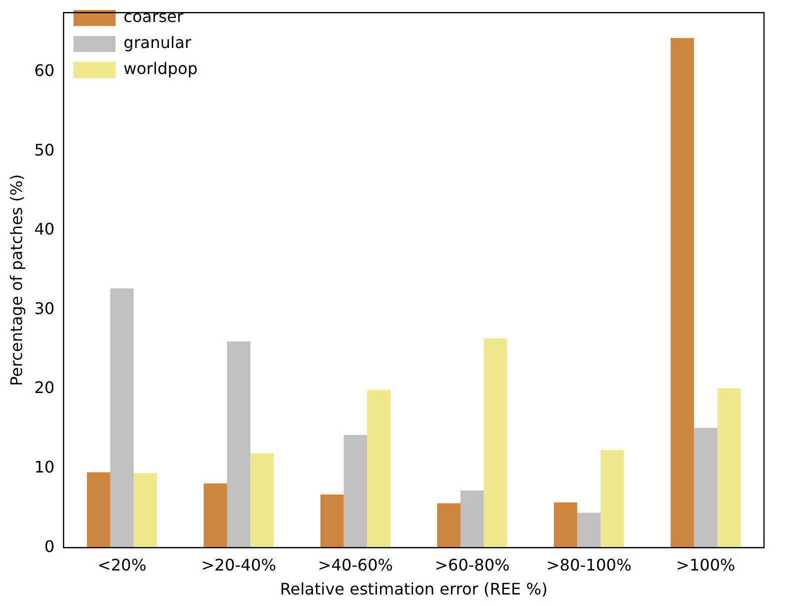  I want to click on legend-label: granular, so click(158, 42).